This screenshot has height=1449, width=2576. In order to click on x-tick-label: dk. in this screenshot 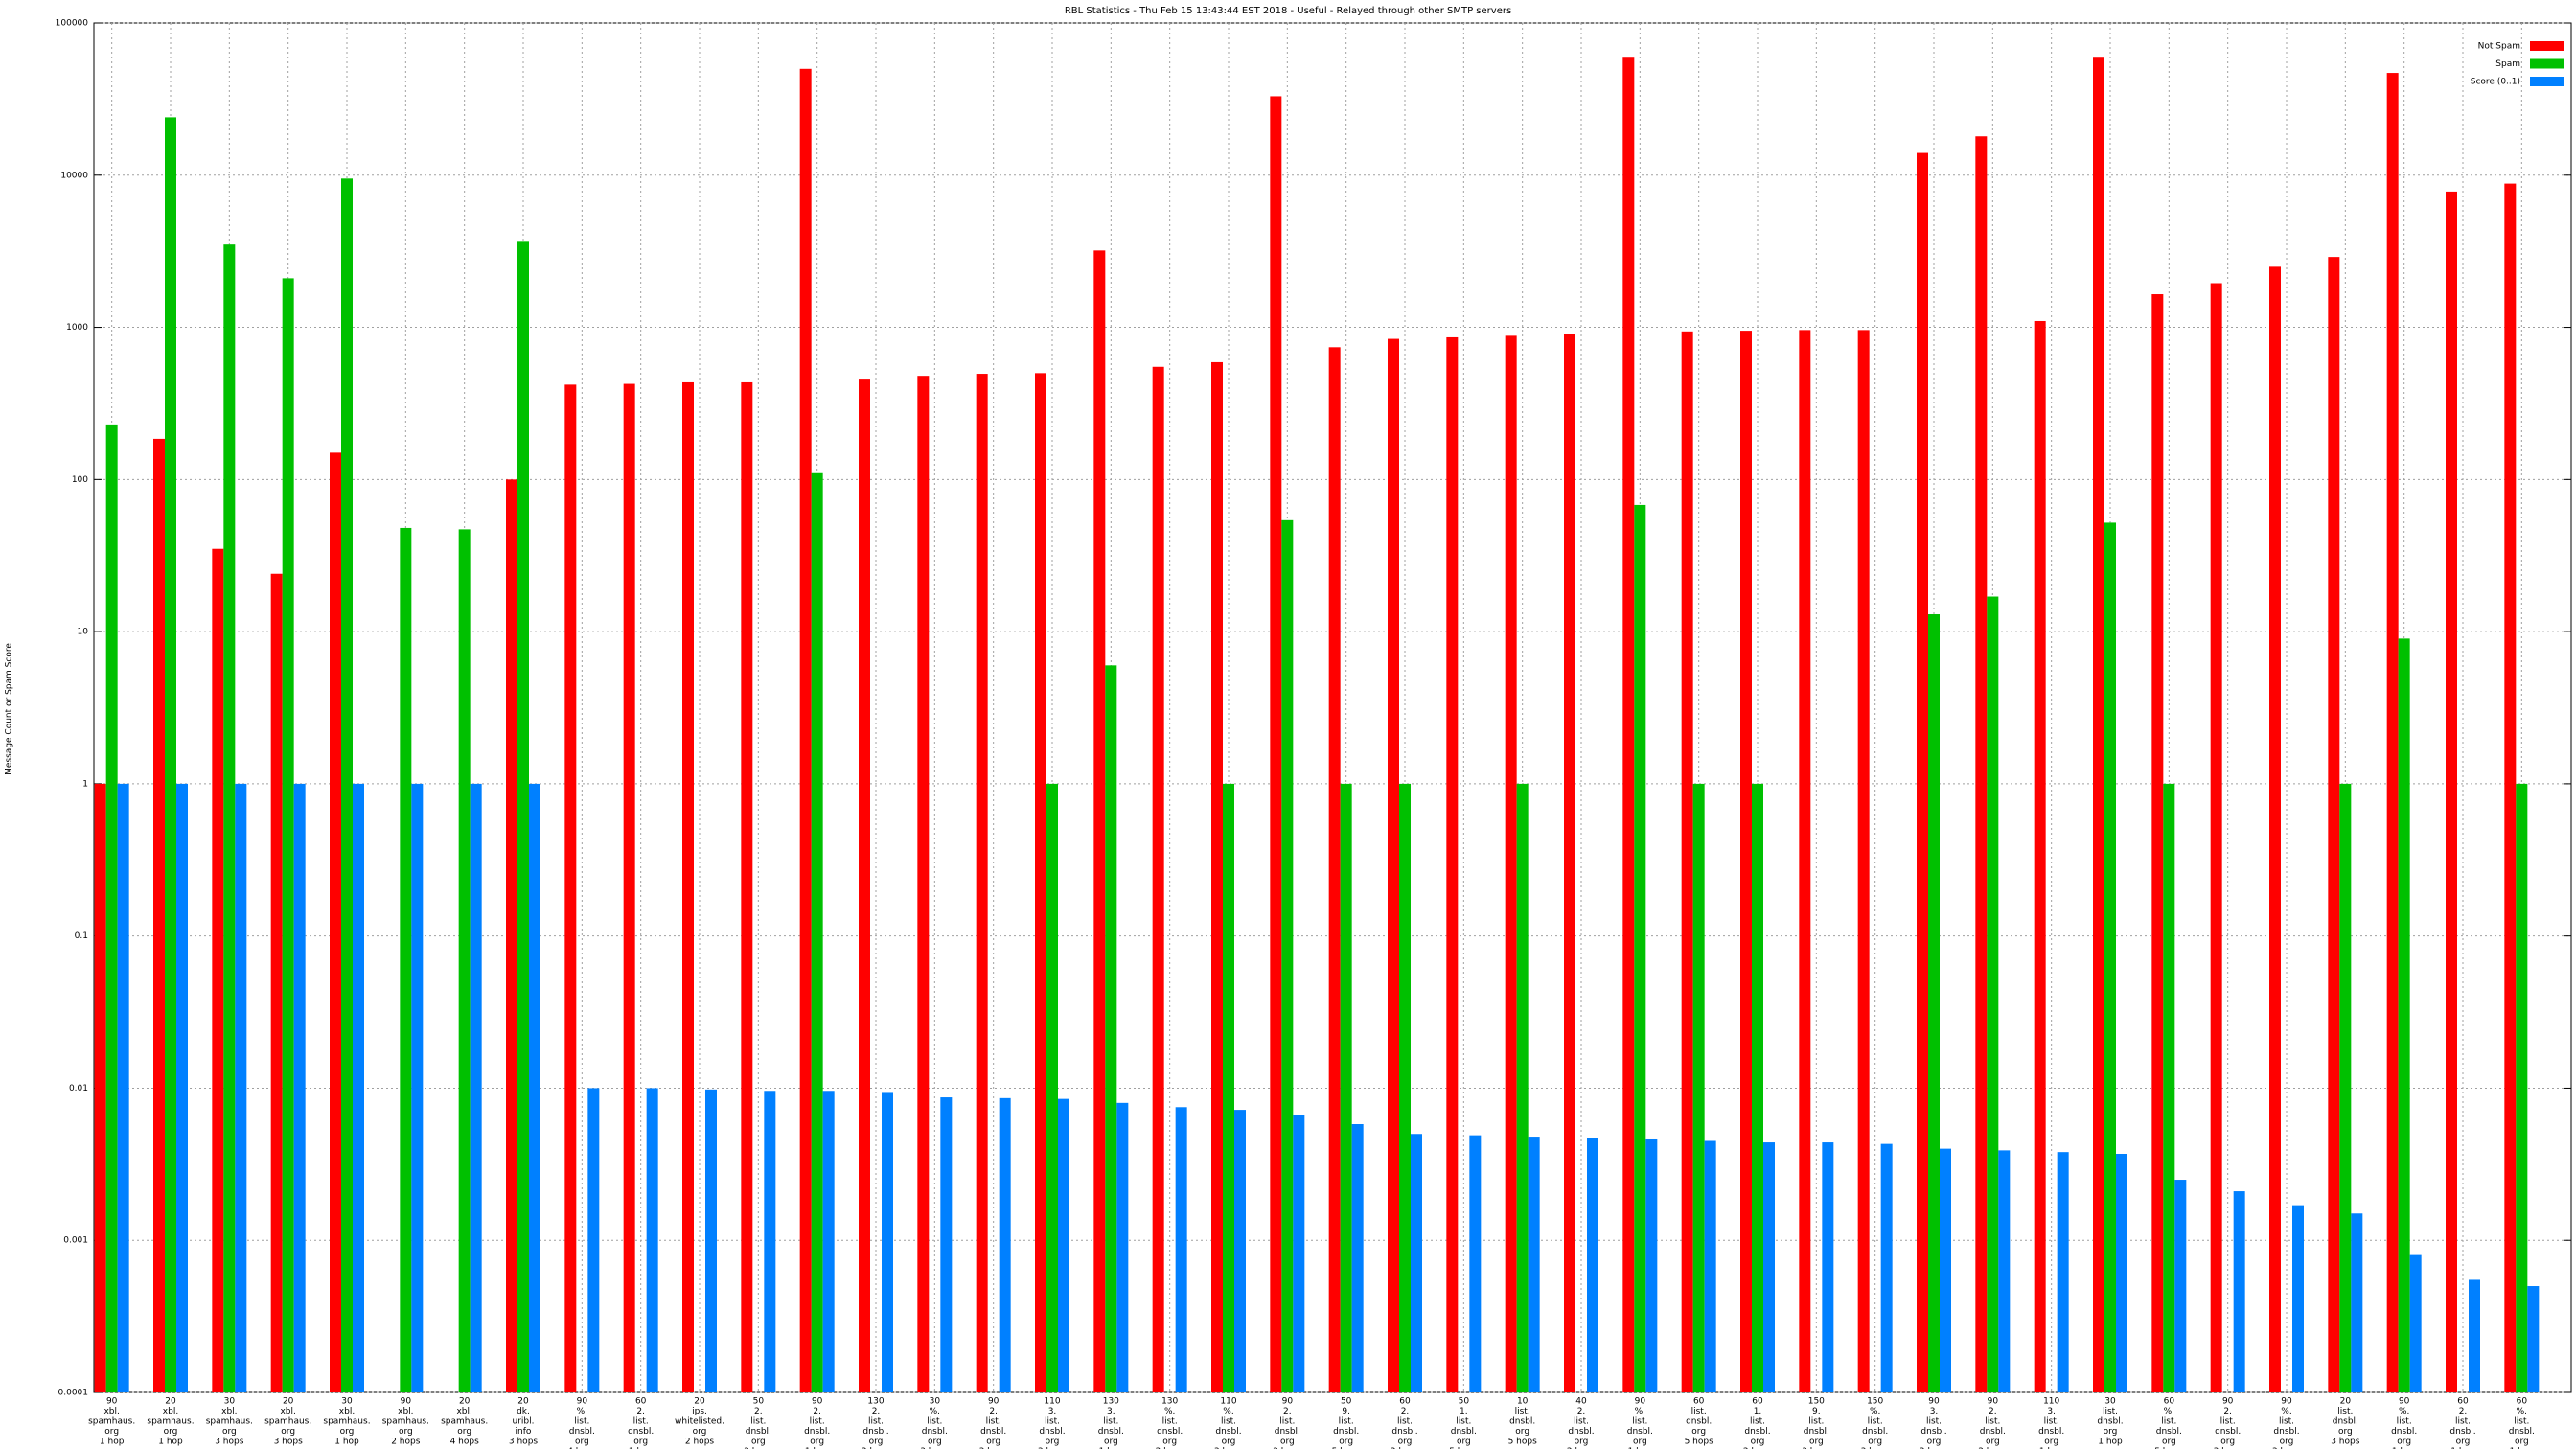, I will do `click(523, 1411)`.